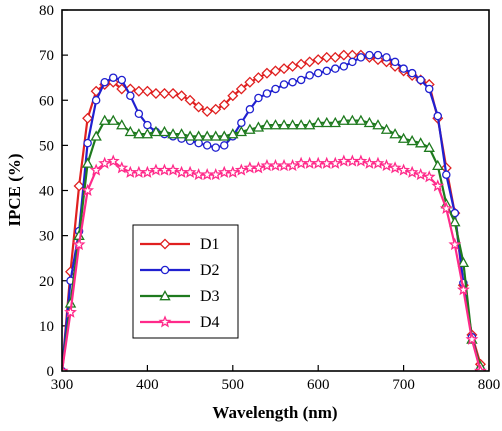  What do you see at coordinates (489, 385) in the screenshot?
I see `x-tick-label: 800` at bounding box center [489, 385].